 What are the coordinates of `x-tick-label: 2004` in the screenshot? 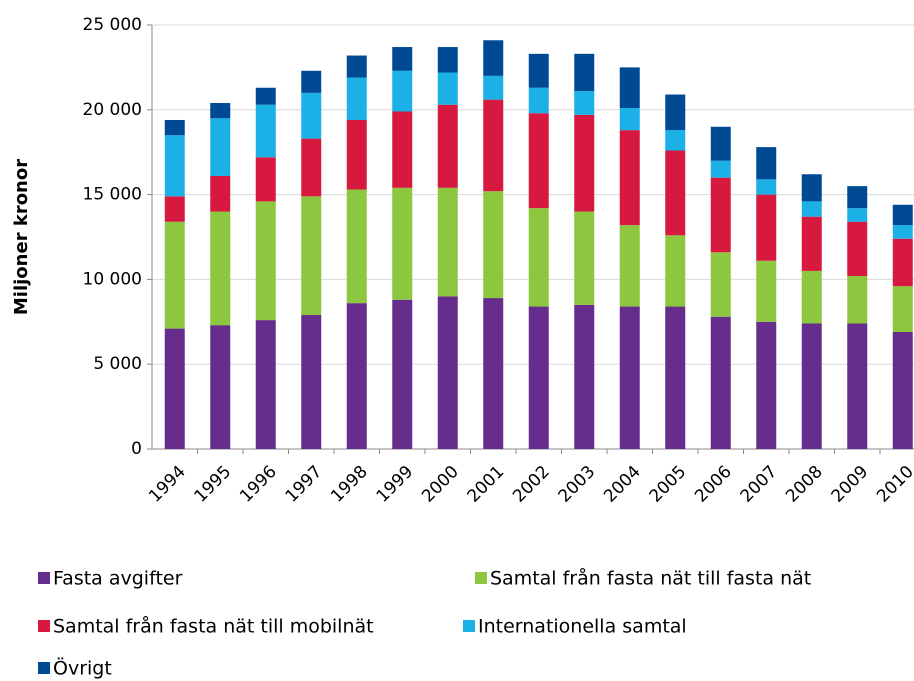 It's located at (622, 484).